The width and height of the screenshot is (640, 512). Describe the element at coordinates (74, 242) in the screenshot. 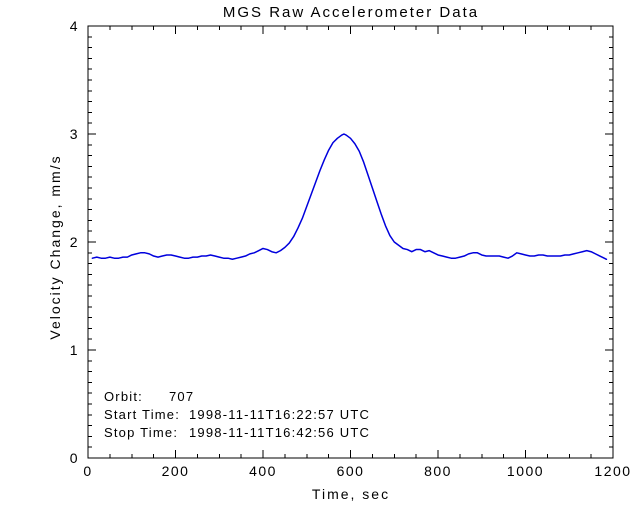

I see `y-tick-label: 2` at that location.